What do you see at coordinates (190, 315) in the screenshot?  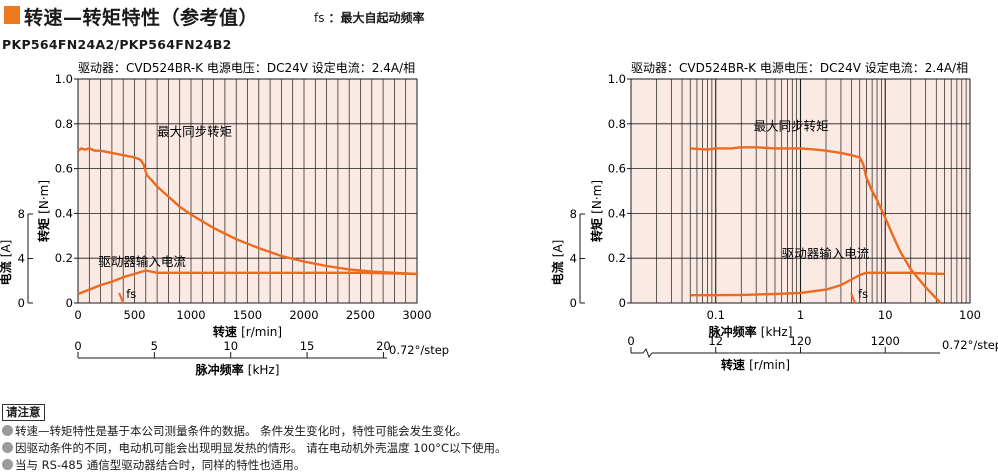 I see `x-tick-label: 1000` at bounding box center [190, 315].